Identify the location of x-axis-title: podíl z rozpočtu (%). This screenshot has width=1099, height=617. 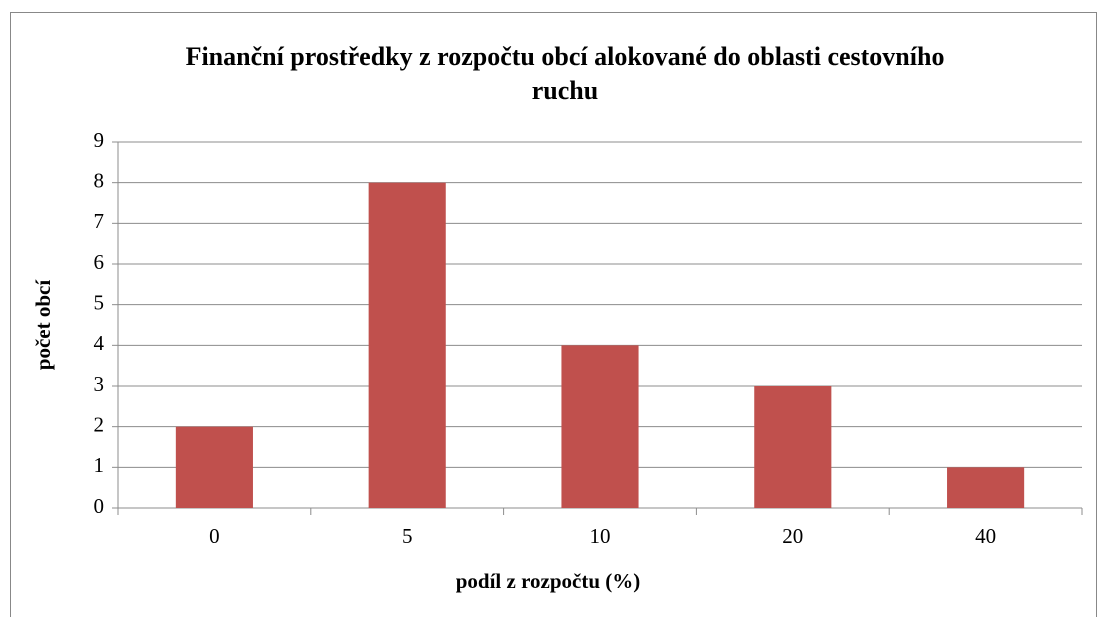
(548, 581).